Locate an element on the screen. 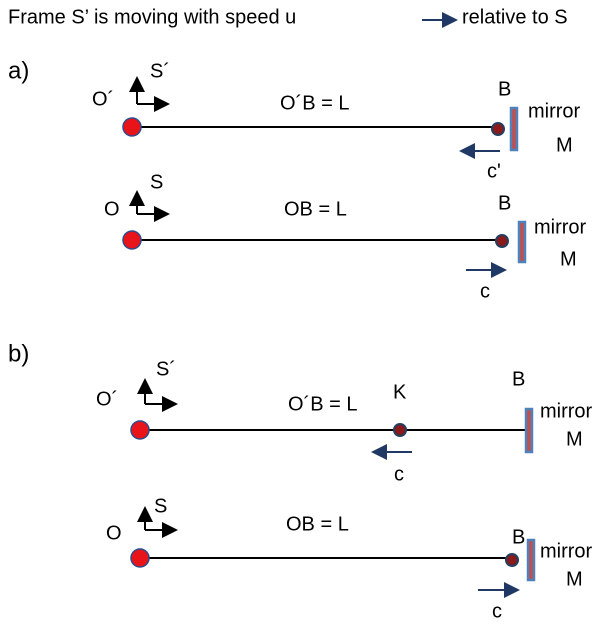 The width and height of the screenshot is (612, 625). title-after: relative to S is located at coordinates (515, 17).